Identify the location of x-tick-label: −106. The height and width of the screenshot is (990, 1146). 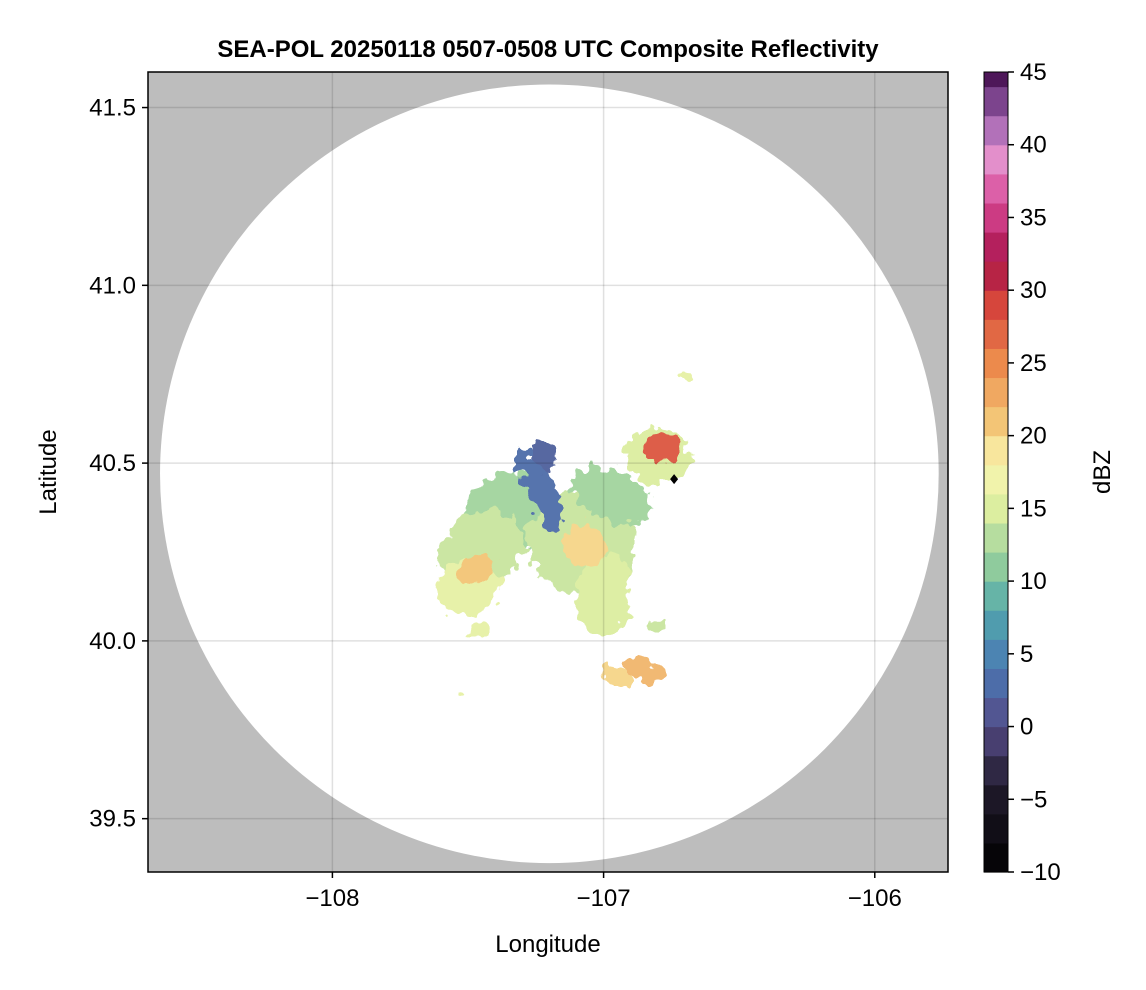
(875, 898).